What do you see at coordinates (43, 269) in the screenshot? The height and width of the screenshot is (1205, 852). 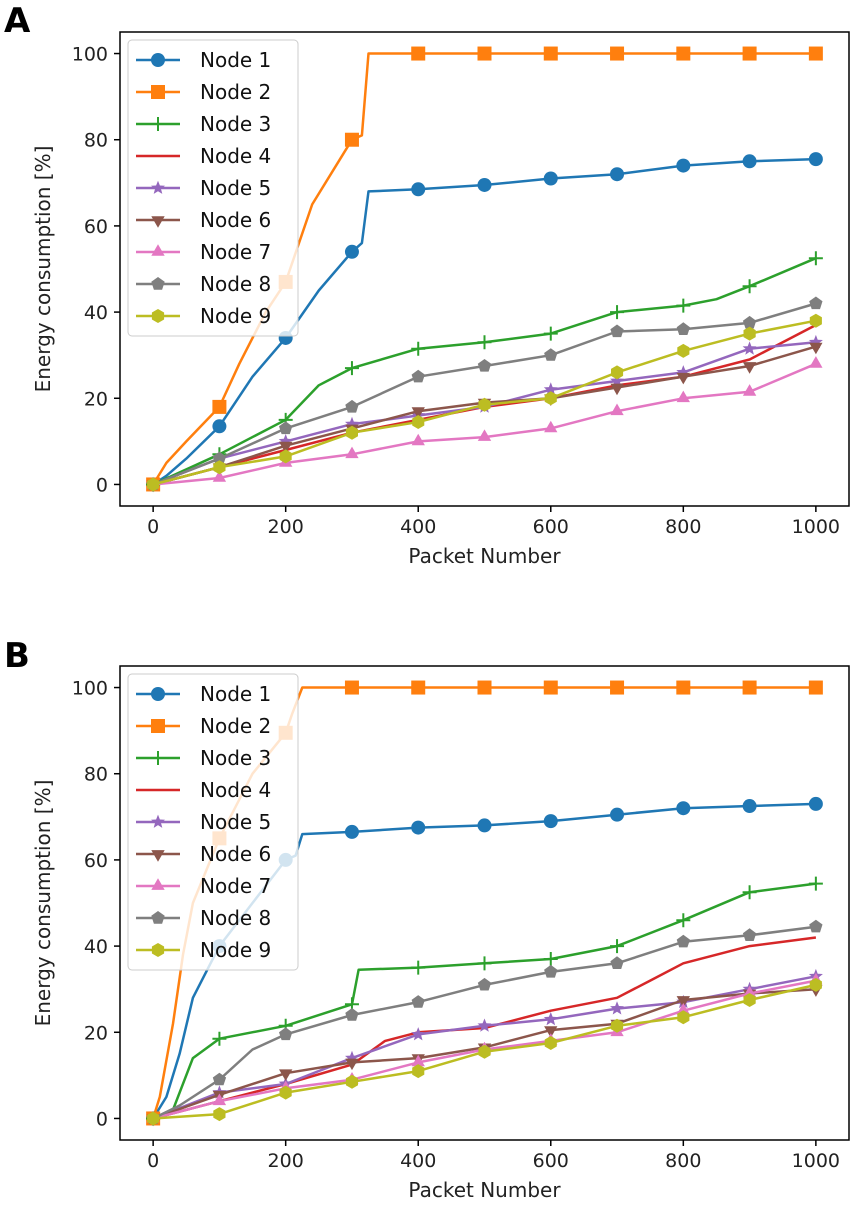 I see `y-axis-label: Energy consumption [%]` at bounding box center [43, 269].